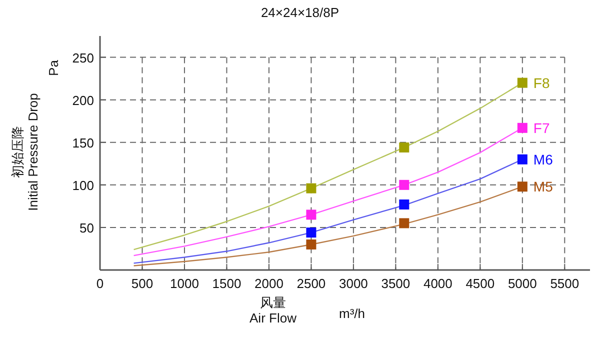 The height and width of the screenshot is (349, 600). Describe the element at coordinates (274, 310) in the screenshot. I see `x-axis-title: 风量 Air Flow` at that location.